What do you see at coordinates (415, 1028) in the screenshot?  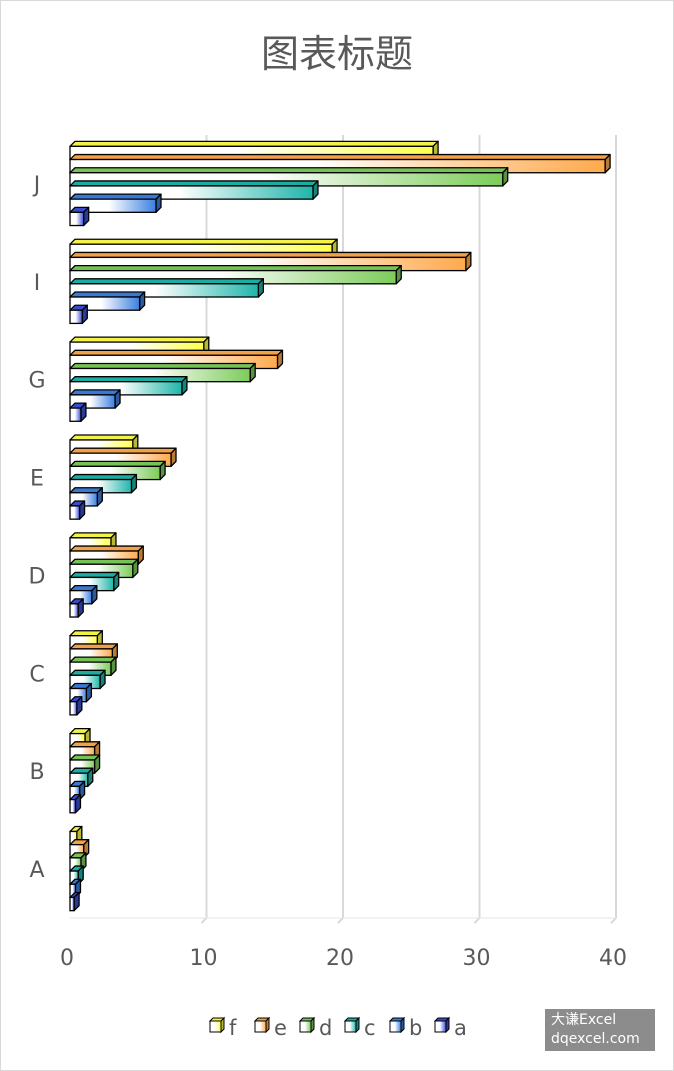 I see `legend-label: b` at bounding box center [415, 1028].